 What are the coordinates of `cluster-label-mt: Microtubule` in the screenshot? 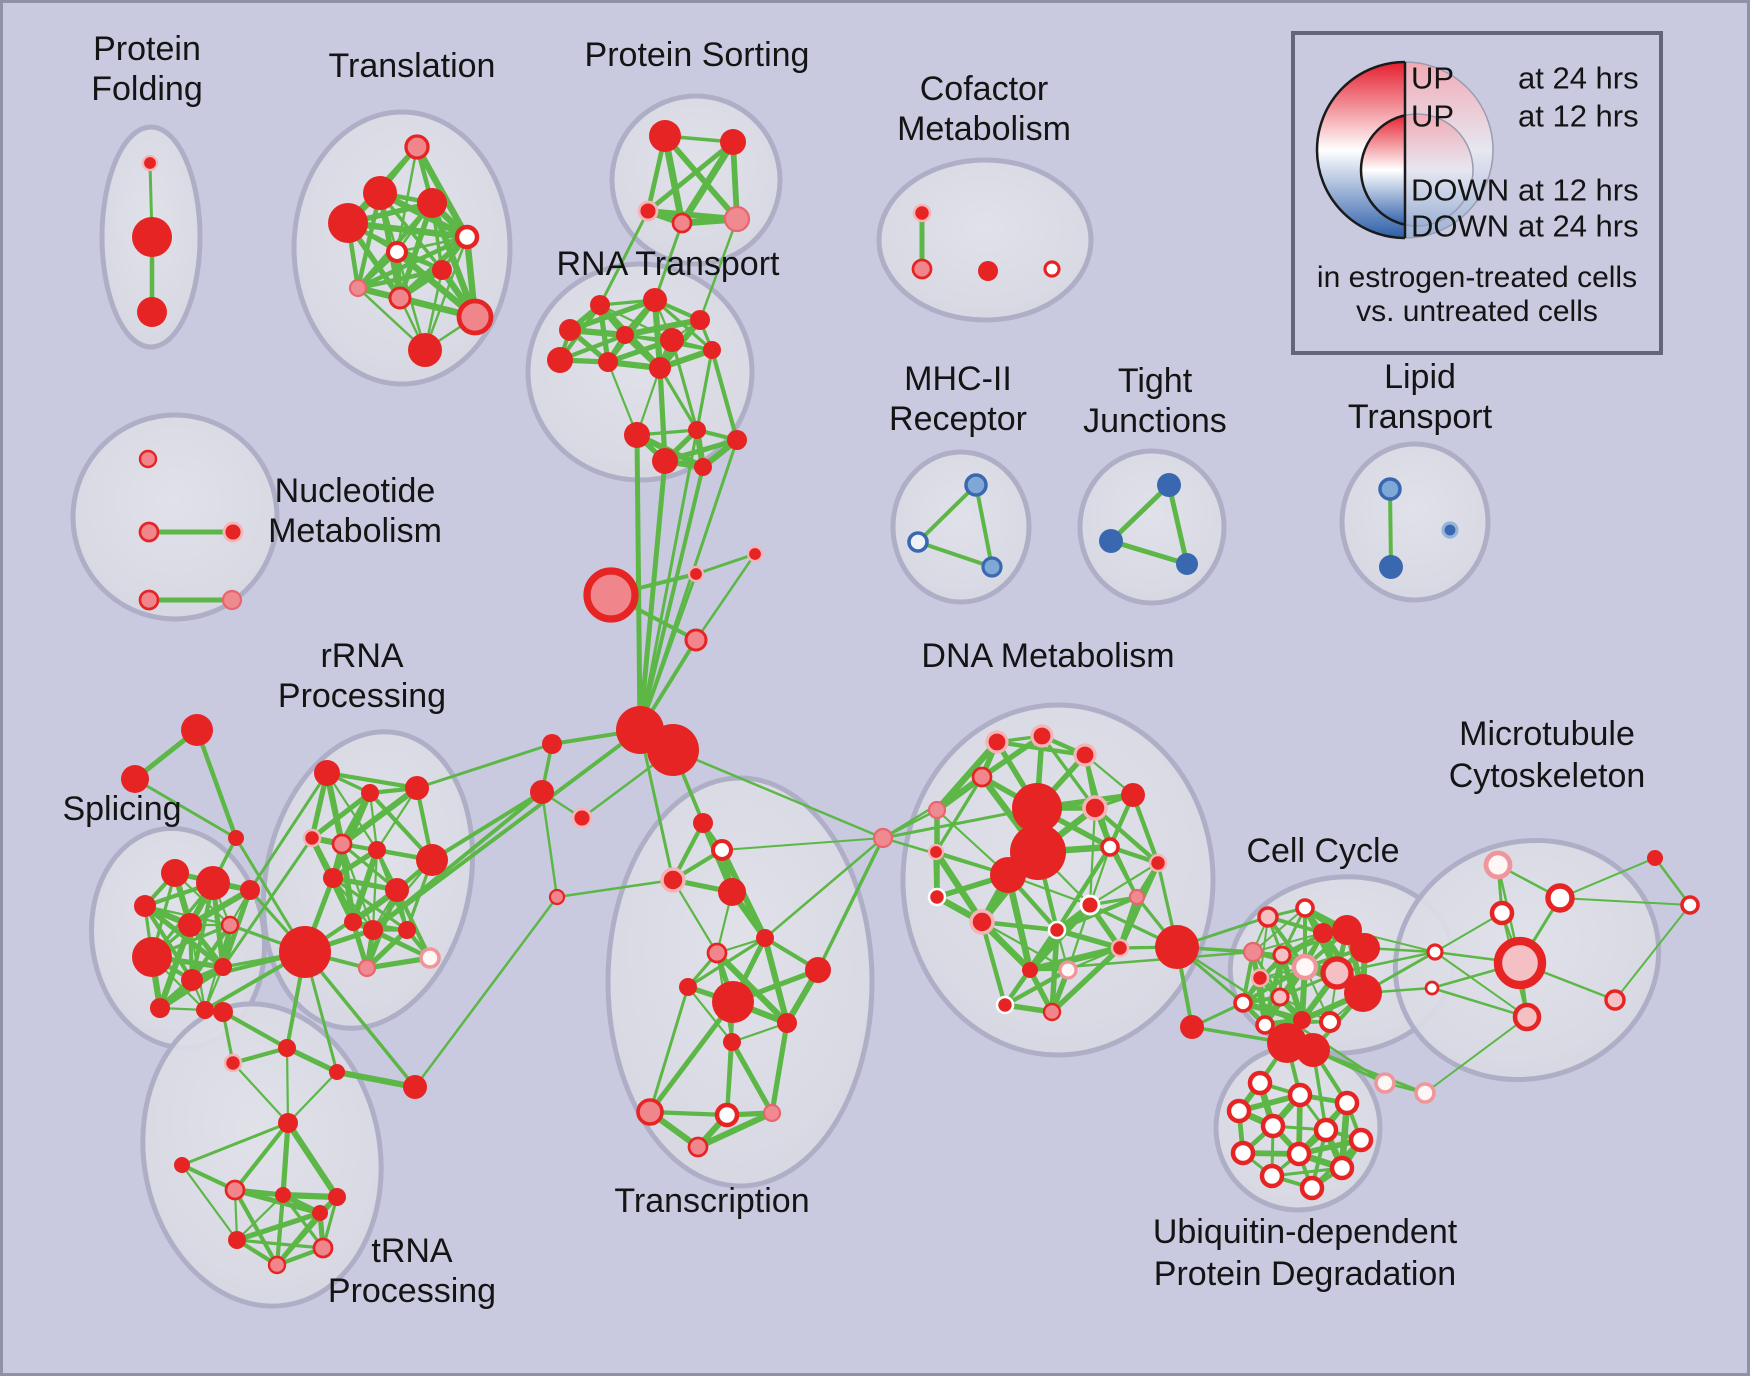 It's located at (1547, 734).